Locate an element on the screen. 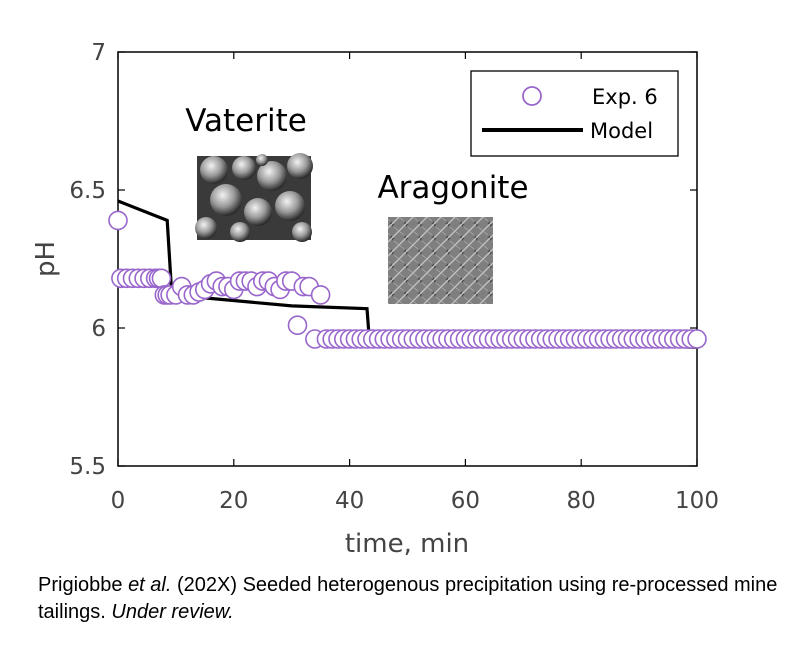 The height and width of the screenshot is (656, 792). legend-label-exp6: Exp. 6 is located at coordinates (625, 97).